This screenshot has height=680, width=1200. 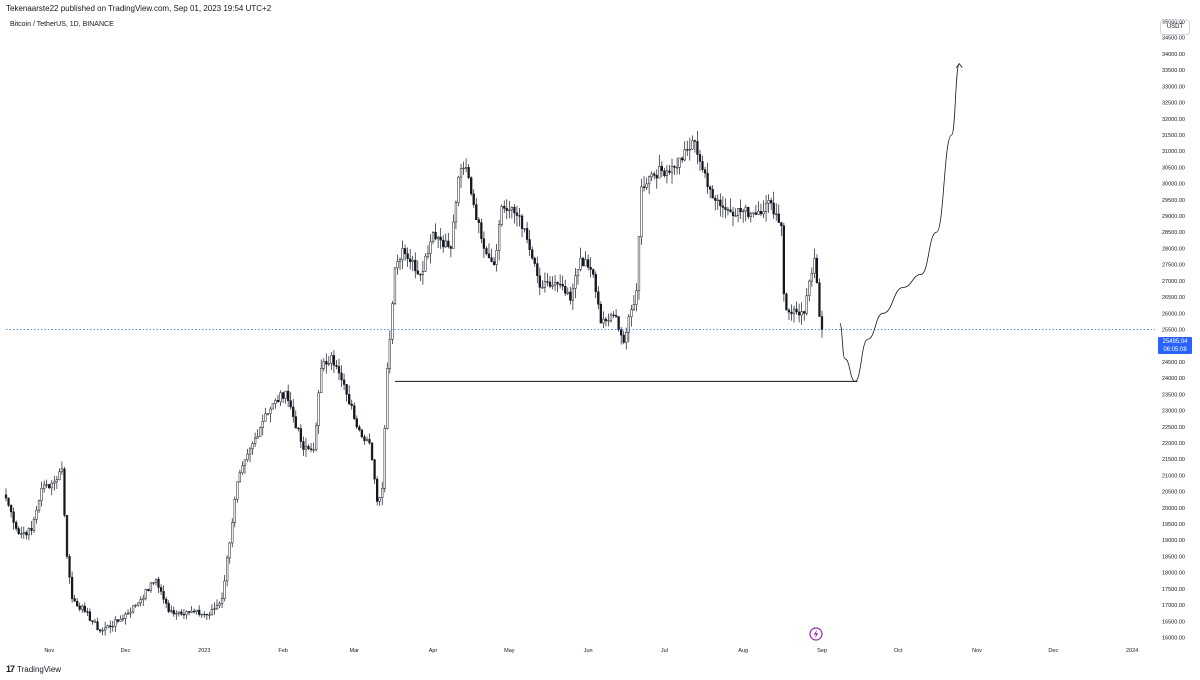 I want to click on x-tick-label: Jun, so click(x=588, y=651).